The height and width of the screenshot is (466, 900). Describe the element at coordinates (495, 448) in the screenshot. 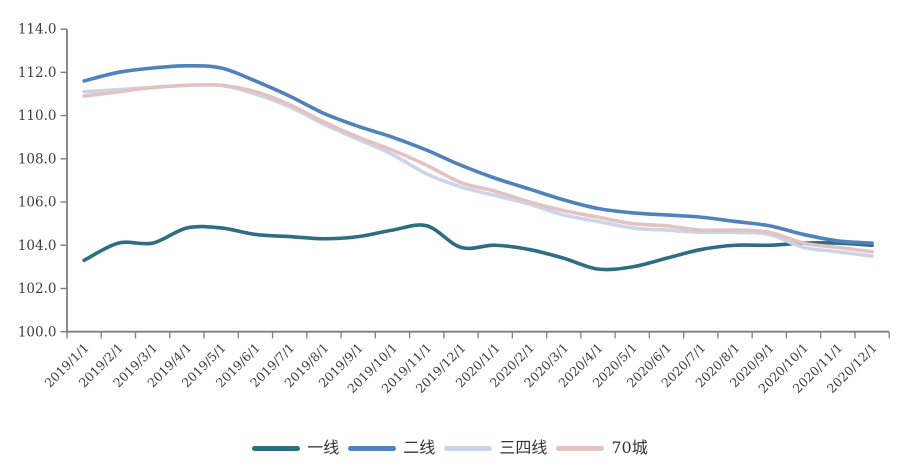

I see `legend-item-tier34: 三四线` at that location.